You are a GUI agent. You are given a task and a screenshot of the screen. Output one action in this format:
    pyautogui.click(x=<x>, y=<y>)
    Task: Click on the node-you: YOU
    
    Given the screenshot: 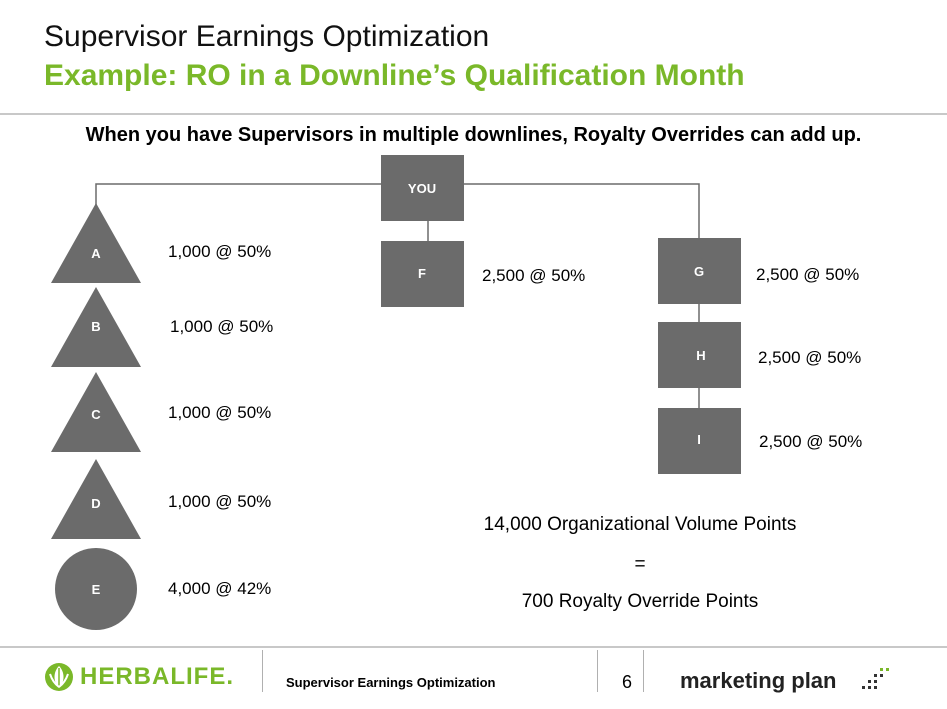 What is the action you would take?
    pyautogui.click(x=422, y=188)
    